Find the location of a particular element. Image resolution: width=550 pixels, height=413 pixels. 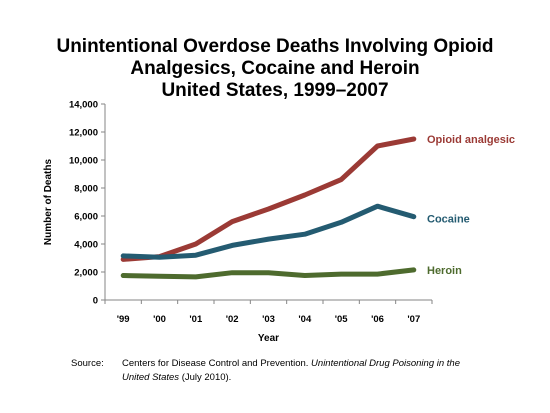

x-tick-label: '04 is located at coordinates (305, 319).